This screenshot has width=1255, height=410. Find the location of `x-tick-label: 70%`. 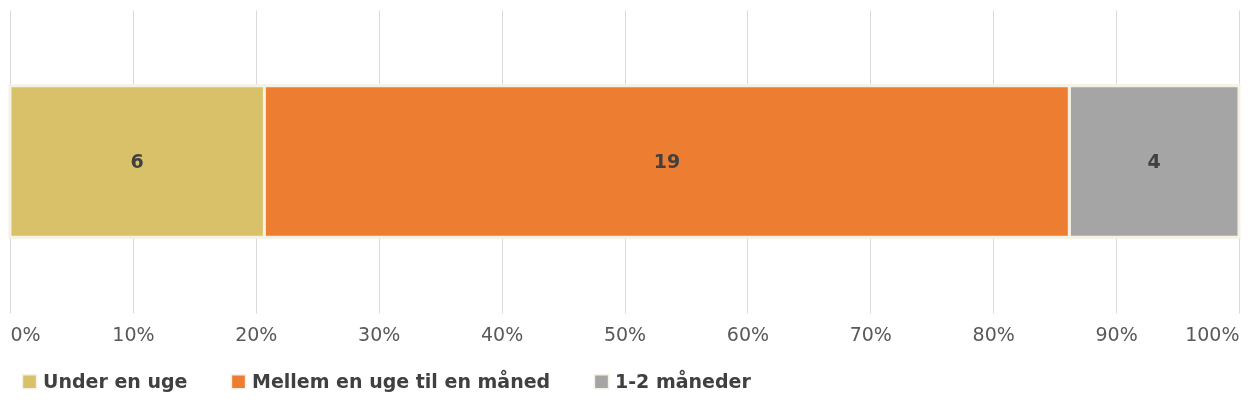

x-tick-label: 70% is located at coordinates (870, 333).